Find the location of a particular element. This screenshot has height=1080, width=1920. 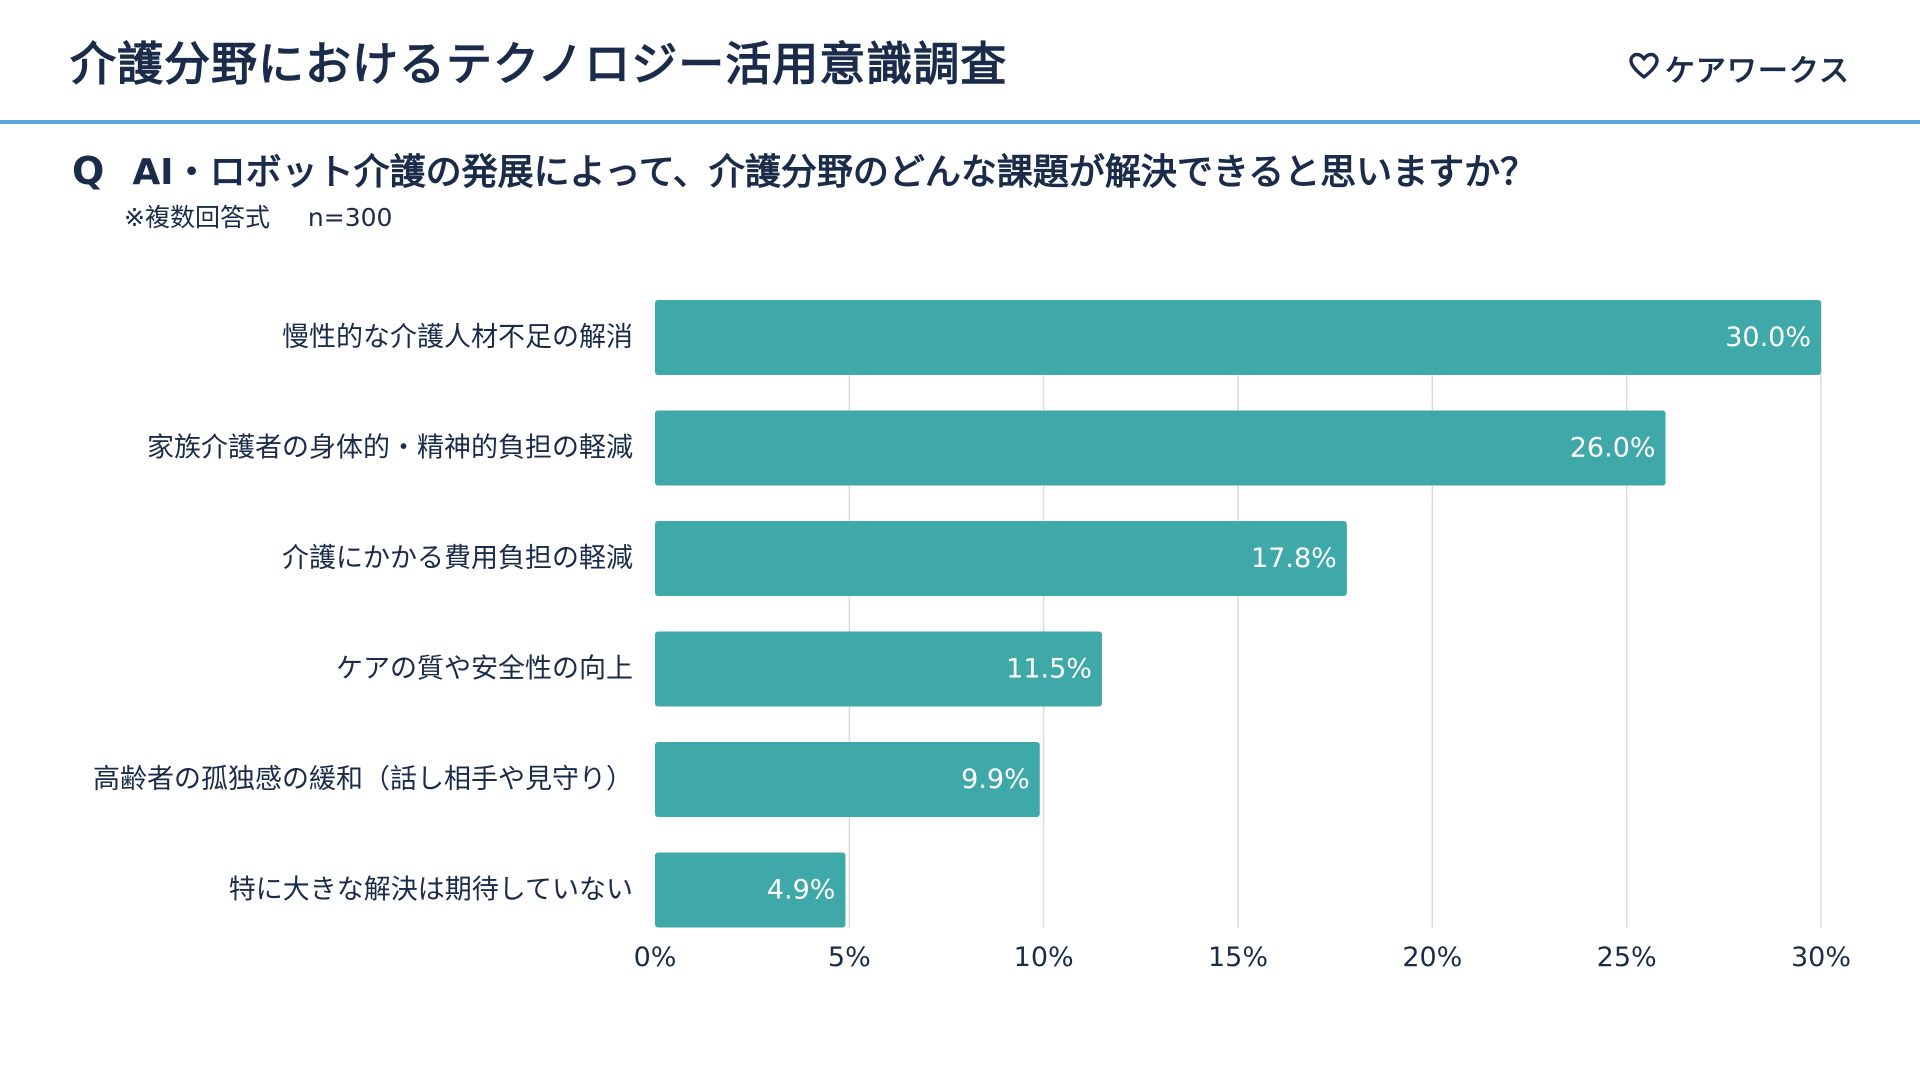

answer-format-note: ※複数回答式 is located at coordinates (197, 217).